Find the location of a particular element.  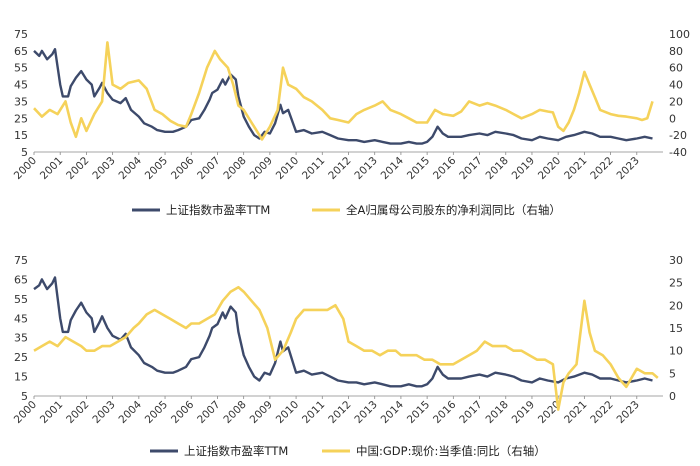

right-y-tick-label: 100 is located at coordinates (679, 34).